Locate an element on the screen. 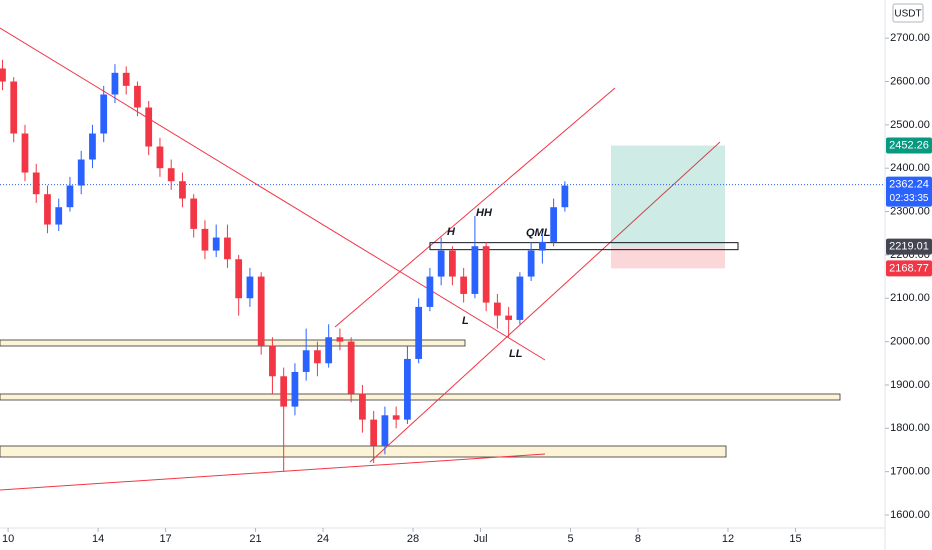 The height and width of the screenshot is (550, 932). y-tick-label: 2600.00 is located at coordinates (910, 81).